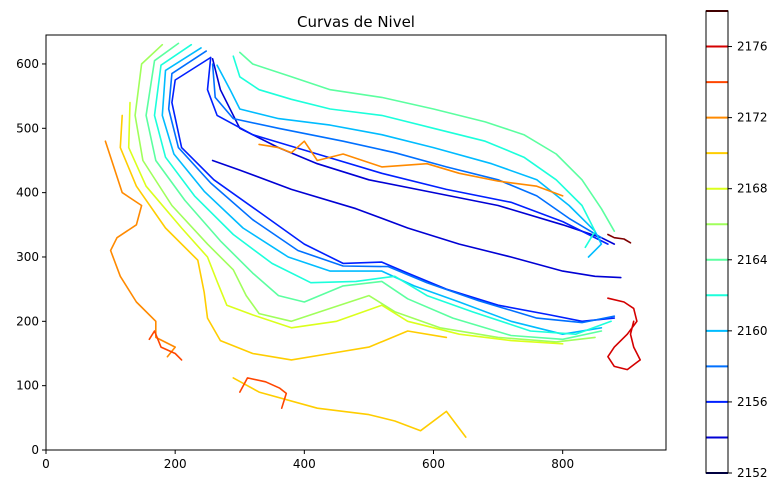 This screenshot has width=783, height=492. Describe the element at coordinates (752, 473) in the screenshot. I see `colorbar-tick-label: 2152` at that location.